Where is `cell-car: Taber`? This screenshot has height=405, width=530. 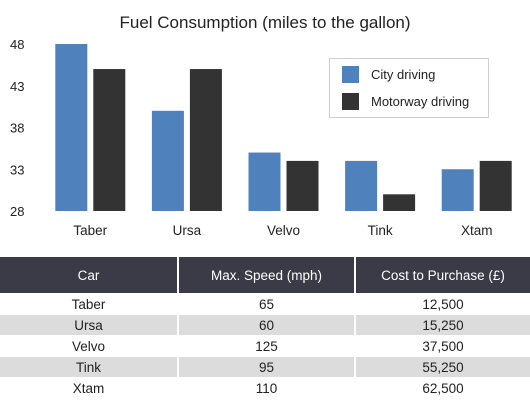 cell-car: Taber is located at coordinates (89, 304).